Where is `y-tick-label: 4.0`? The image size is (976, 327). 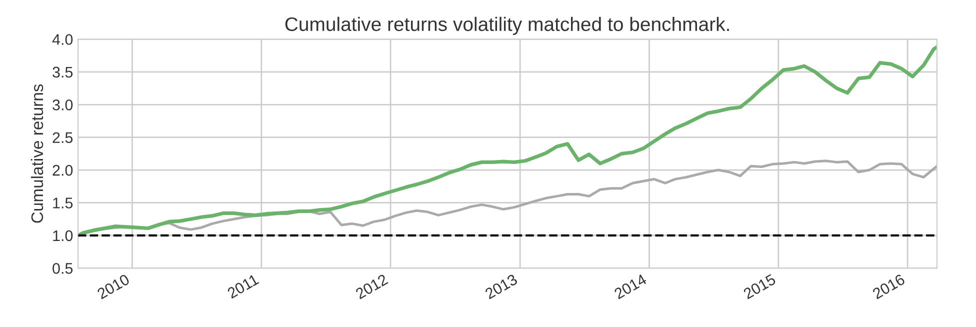 y-tick-label: 4.0 is located at coordinates (62, 39).